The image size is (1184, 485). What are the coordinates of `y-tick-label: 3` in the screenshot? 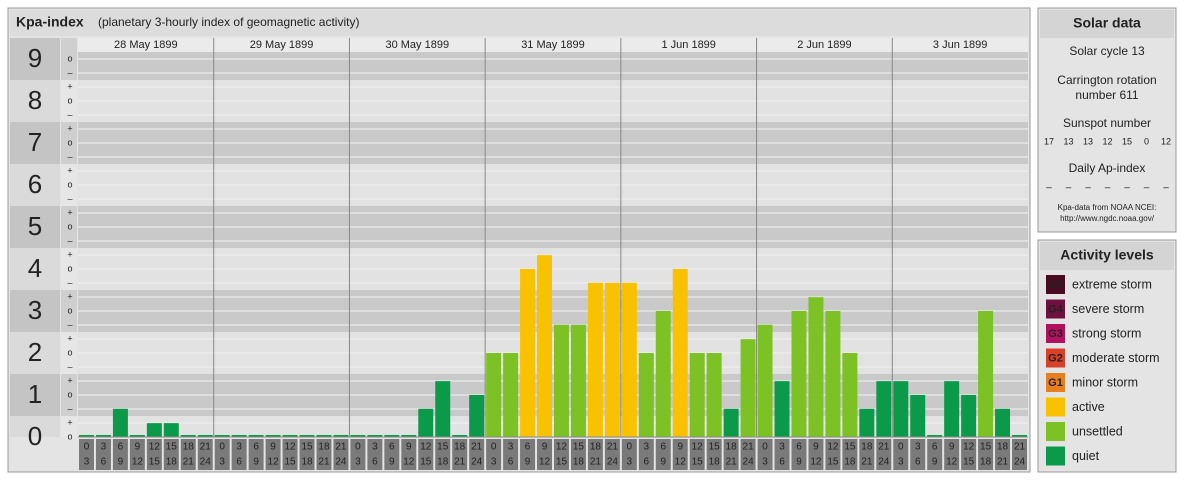 It's located at (35, 310).